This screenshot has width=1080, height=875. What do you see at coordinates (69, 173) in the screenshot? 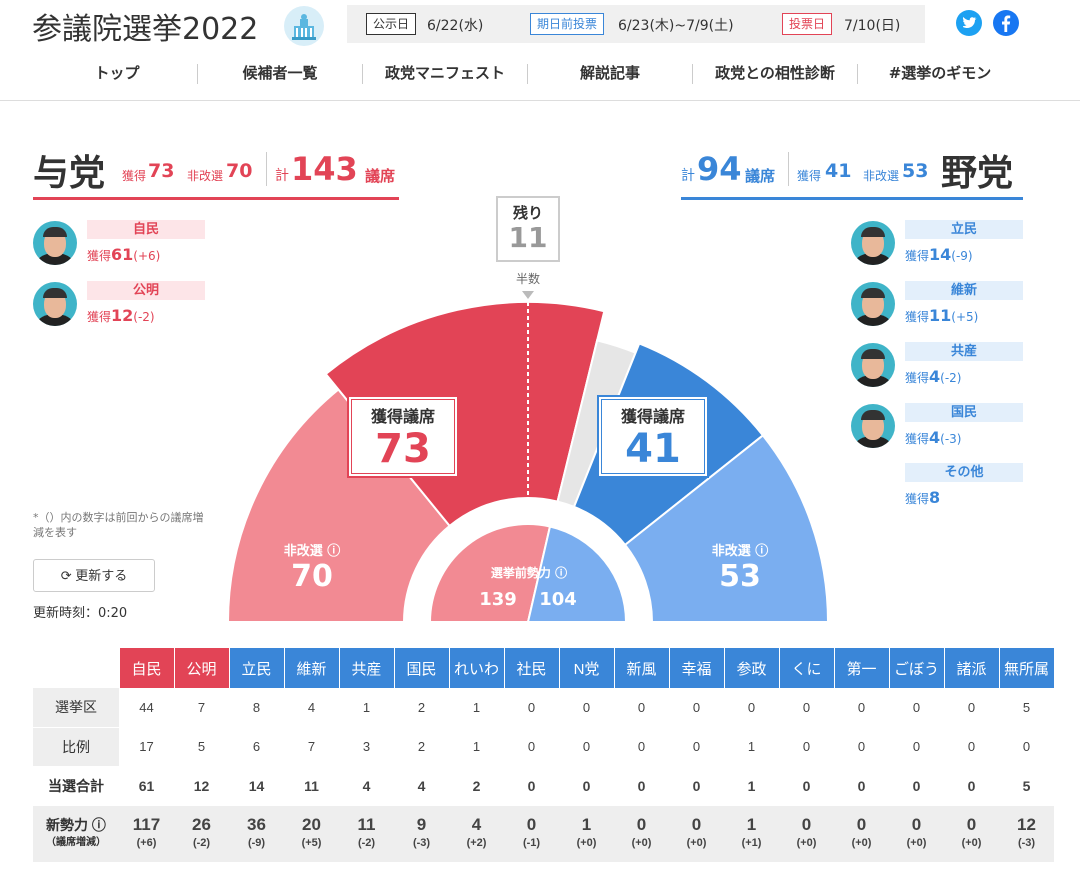
I see `ruling-title: 与党` at bounding box center [69, 173].